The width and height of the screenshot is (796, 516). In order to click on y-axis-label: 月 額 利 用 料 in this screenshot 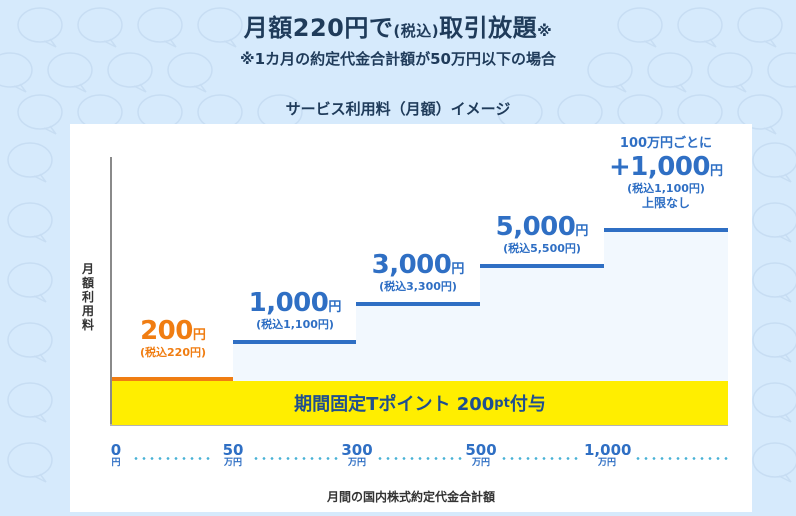, I will do `click(87, 297)`.